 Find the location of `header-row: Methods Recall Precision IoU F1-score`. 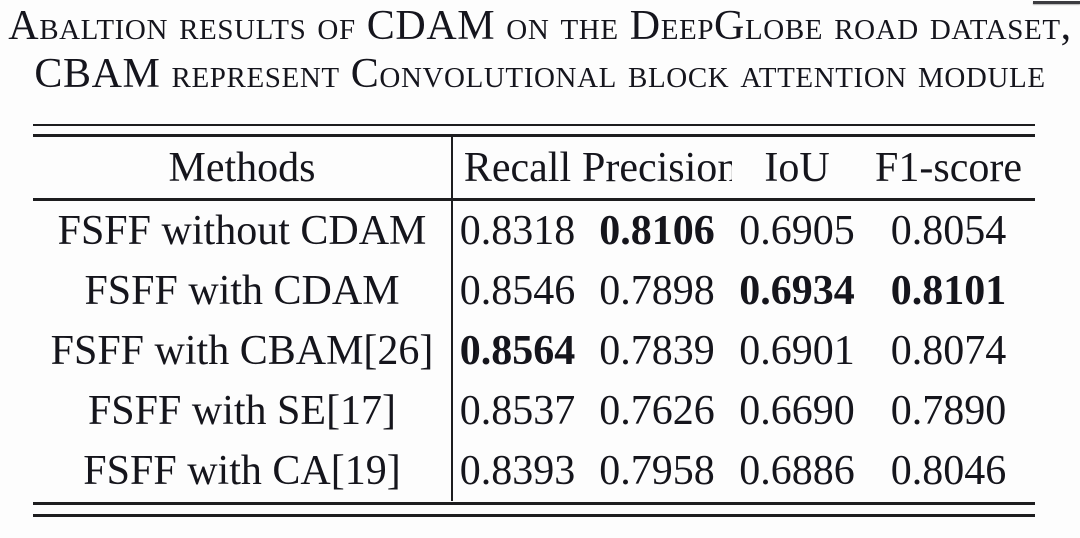

header-row: Methods Recall Precision IoU F1-score is located at coordinates (534, 169).